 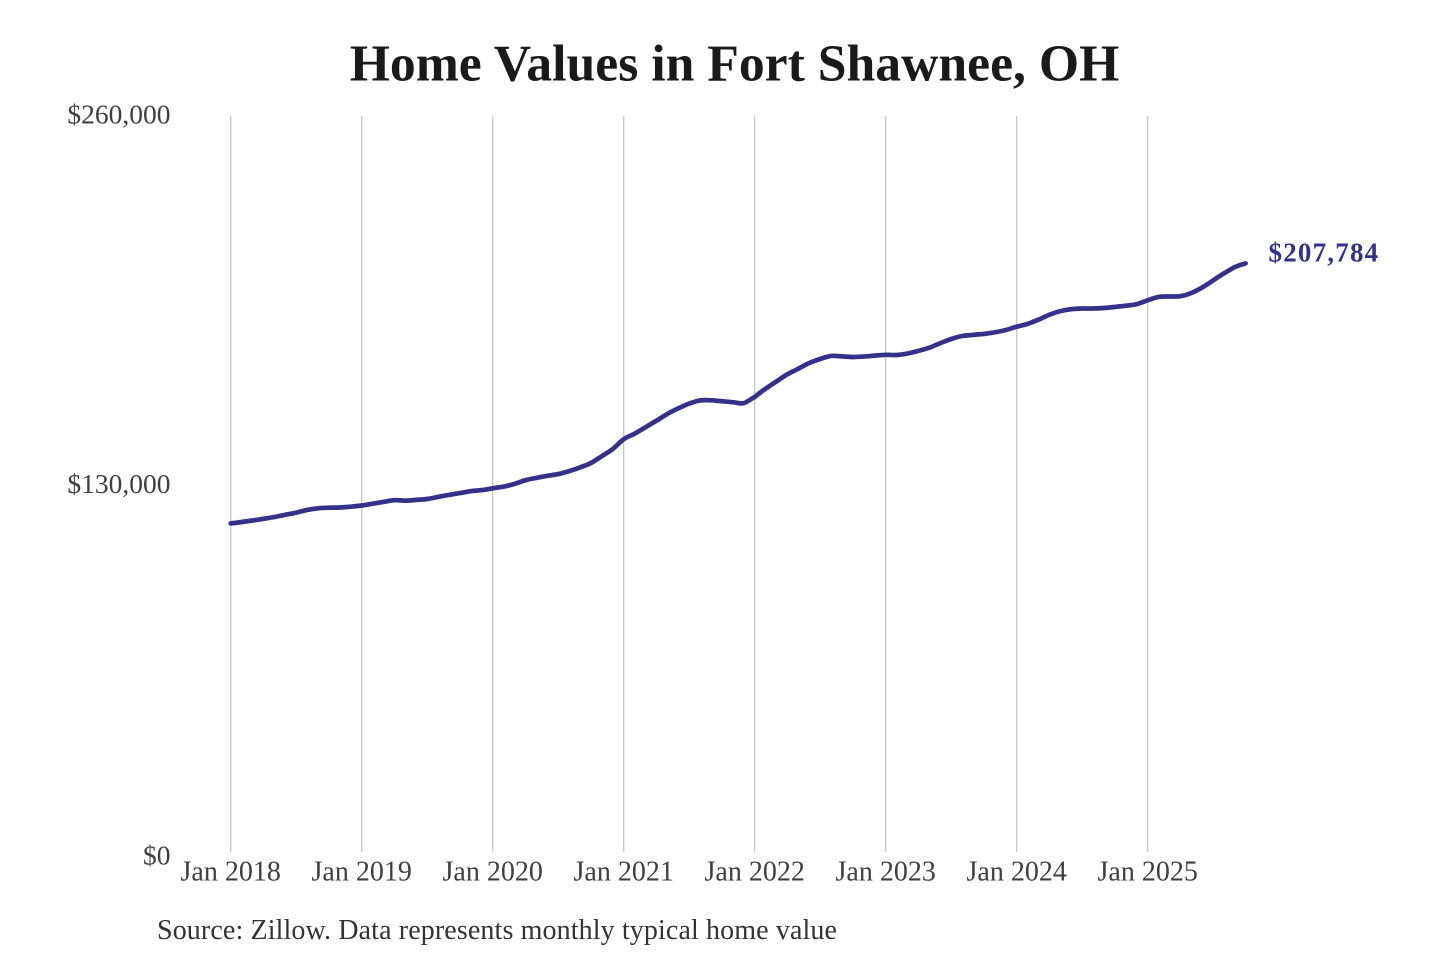 What do you see at coordinates (755, 872) in the screenshot?
I see `svg-text: Jan 2022` at bounding box center [755, 872].